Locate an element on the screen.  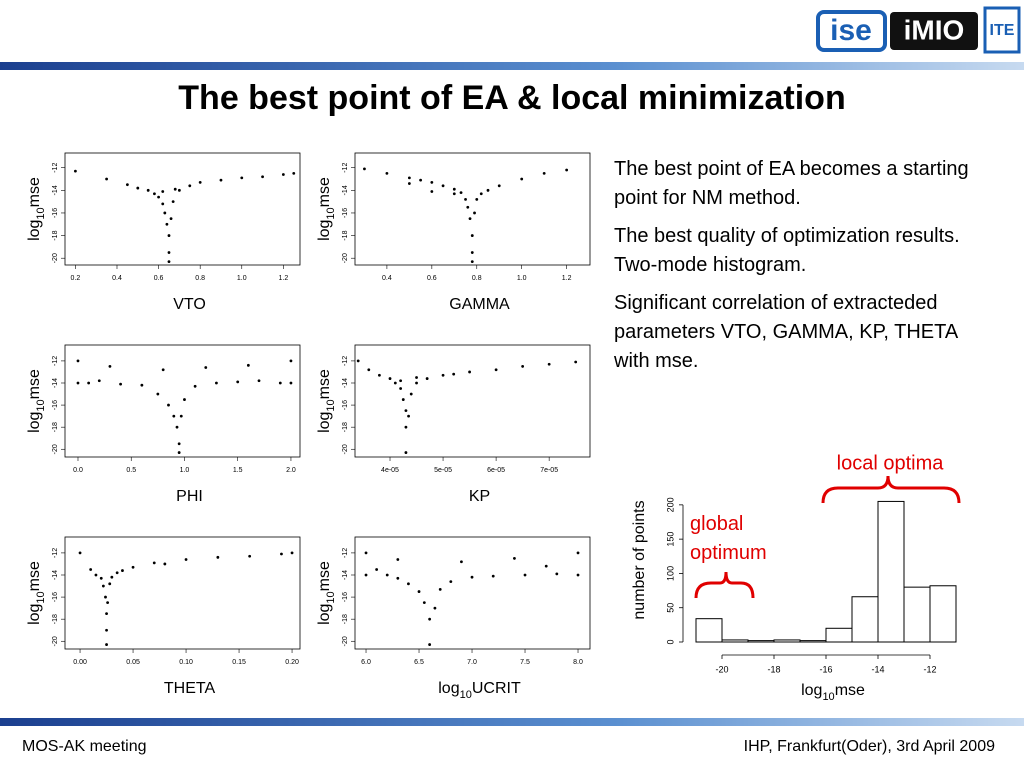
x-tick-label: 0.05 is located at coordinates (133, 662).